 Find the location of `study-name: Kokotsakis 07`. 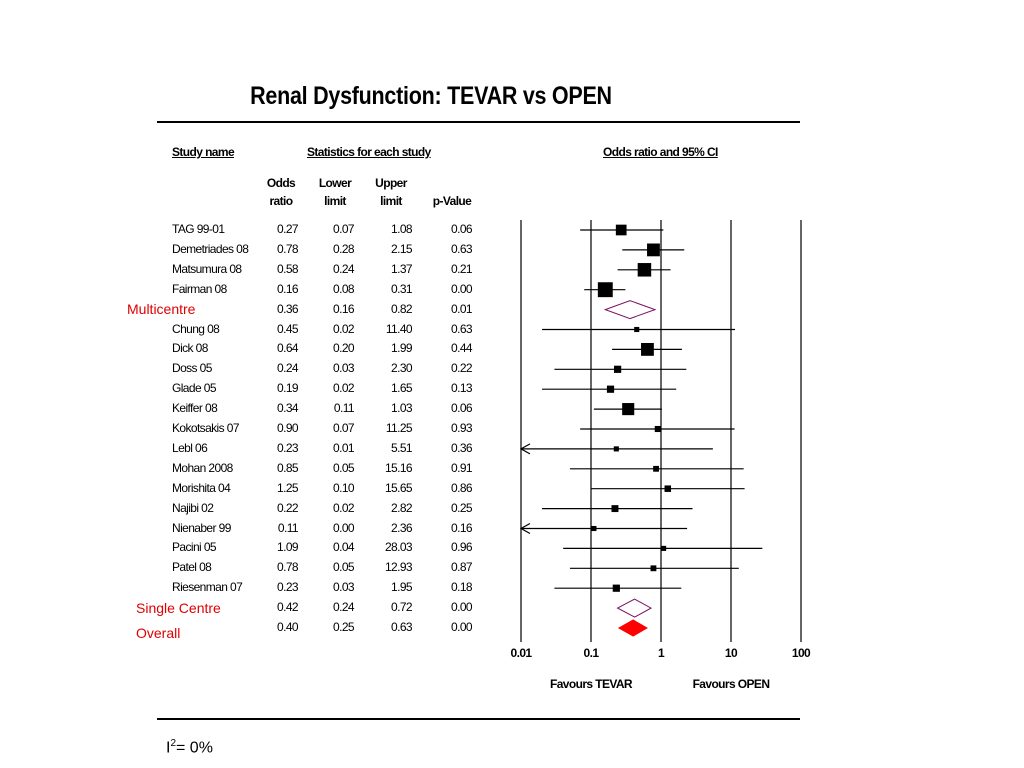

study-name: Kokotsakis 07 is located at coordinates (206, 428).